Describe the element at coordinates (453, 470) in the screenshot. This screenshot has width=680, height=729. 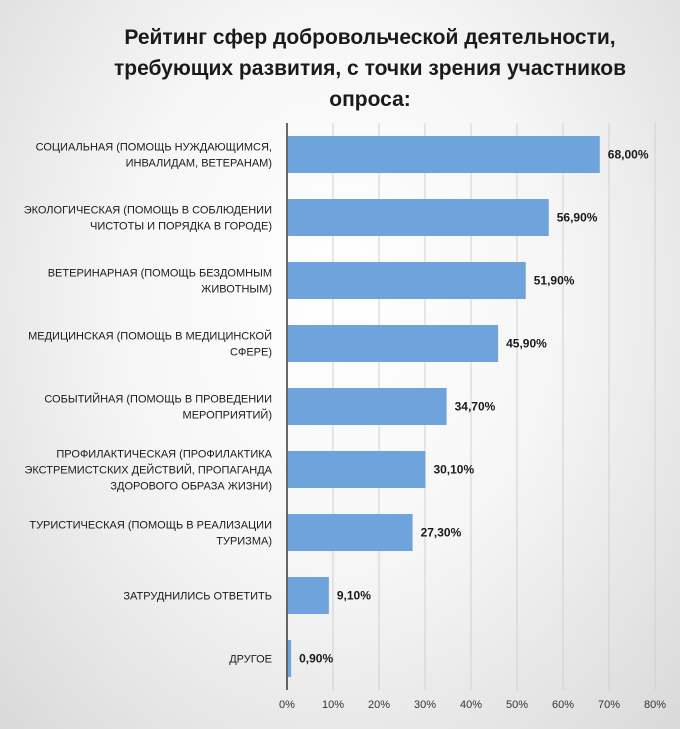
I see `data-label: 30,10%` at that location.